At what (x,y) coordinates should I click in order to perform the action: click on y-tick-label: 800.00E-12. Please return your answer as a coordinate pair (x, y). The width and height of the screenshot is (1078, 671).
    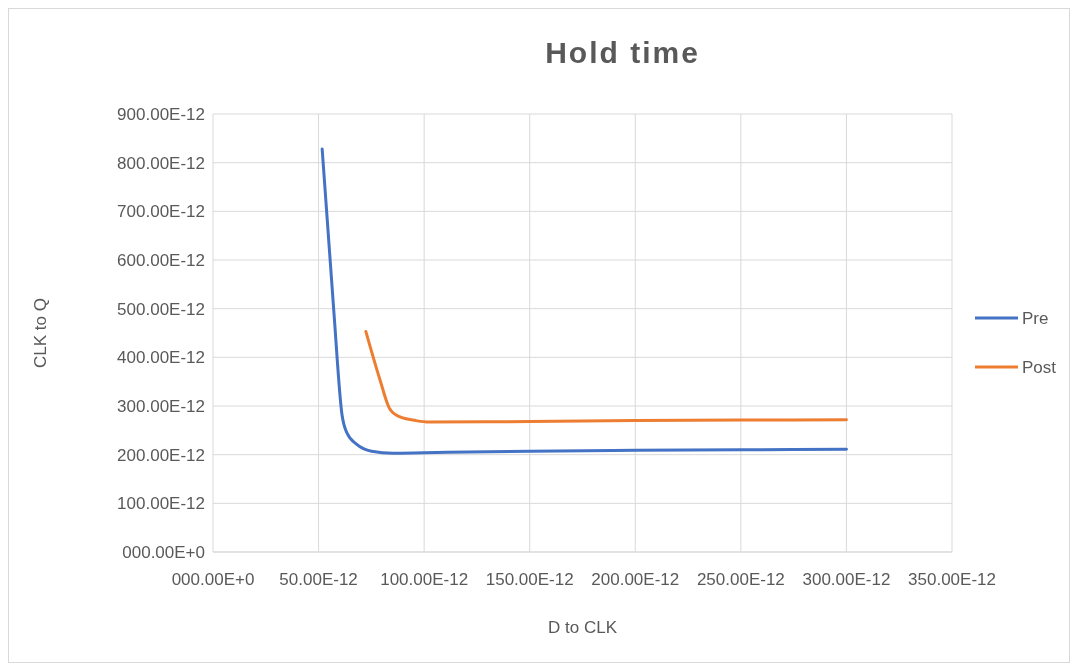
    Looking at the image, I should click on (161, 163).